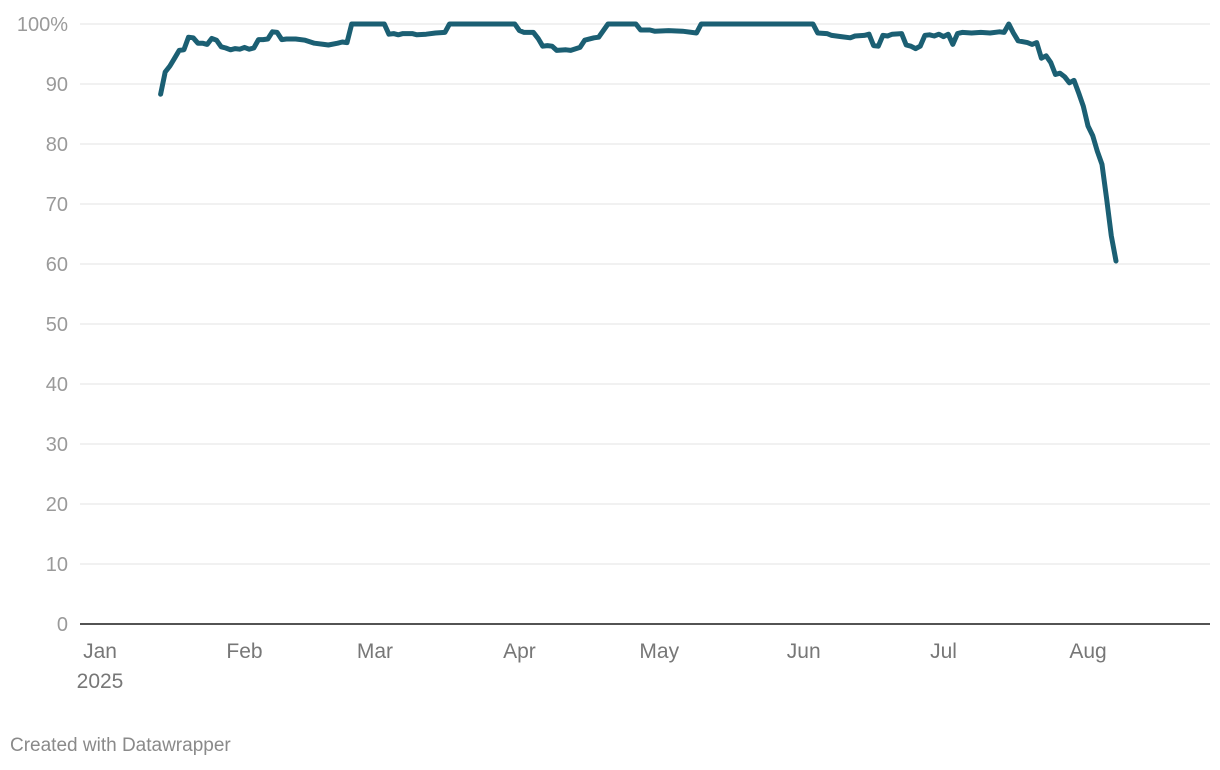 This screenshot has height=770, width=1220. I want to click on y-tick-label-40: 40, so click(57, 385).